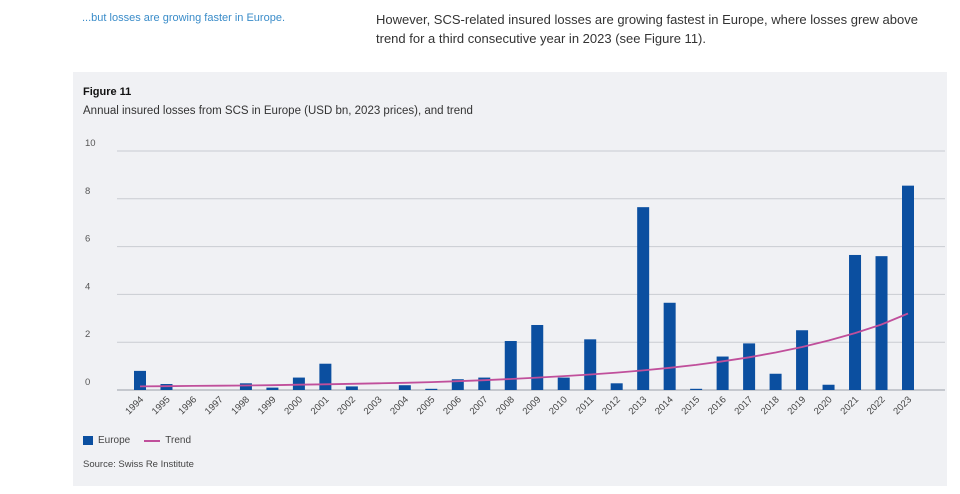 The image size is (960, 494). I want to click on x-tick-label: 2011, so click(585, 405).